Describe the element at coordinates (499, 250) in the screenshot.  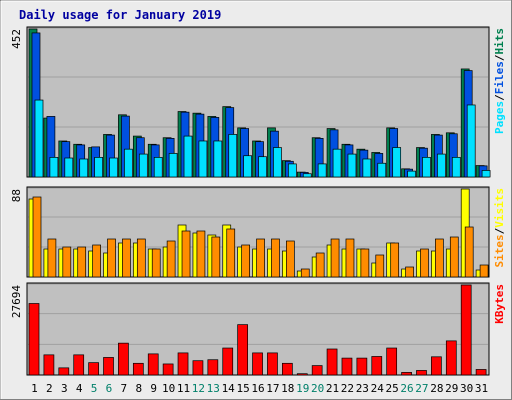
I see `legend-item-sites: Sites` at that location.